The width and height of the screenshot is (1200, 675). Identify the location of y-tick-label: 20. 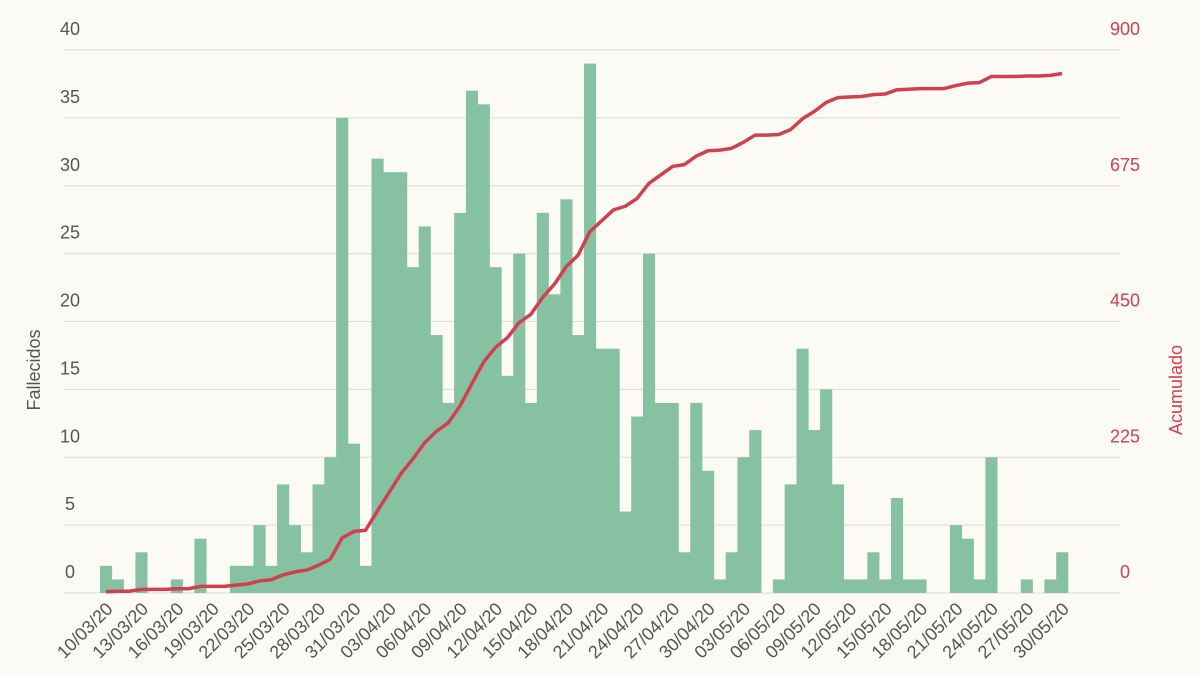
(70, 301).